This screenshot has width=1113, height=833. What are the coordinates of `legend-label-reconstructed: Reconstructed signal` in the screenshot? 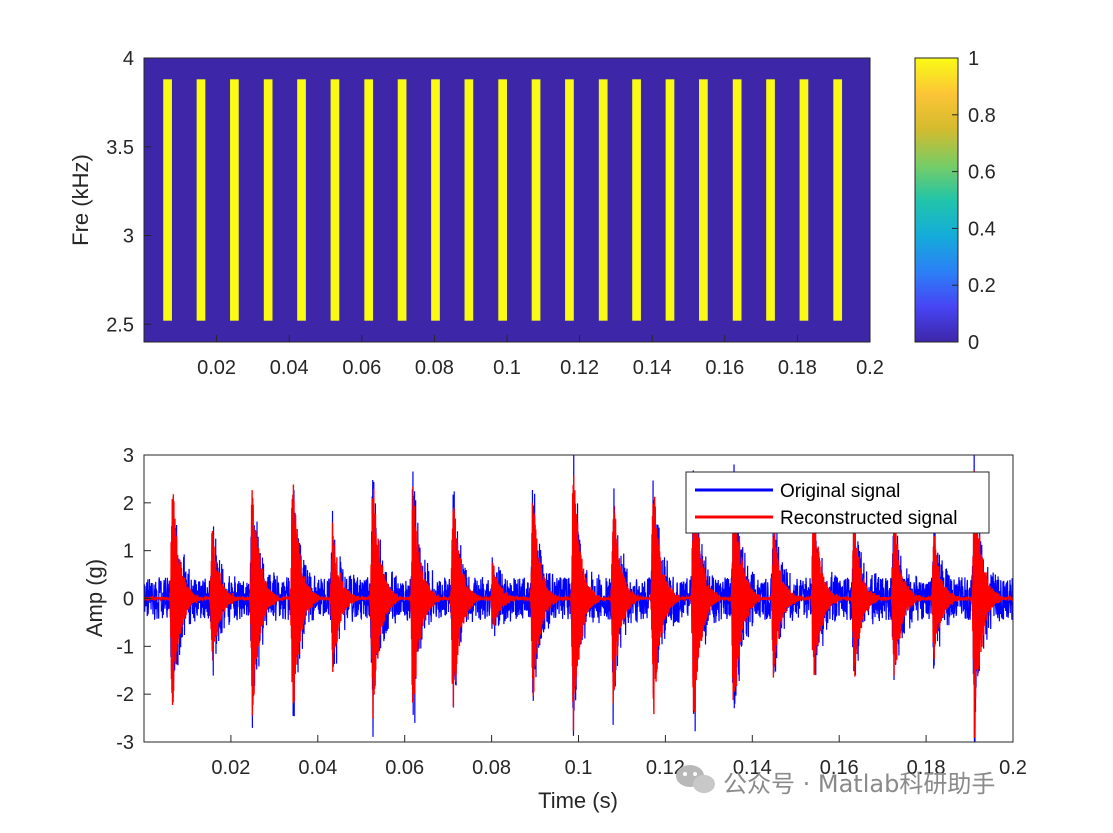 It's located at (868, 518).